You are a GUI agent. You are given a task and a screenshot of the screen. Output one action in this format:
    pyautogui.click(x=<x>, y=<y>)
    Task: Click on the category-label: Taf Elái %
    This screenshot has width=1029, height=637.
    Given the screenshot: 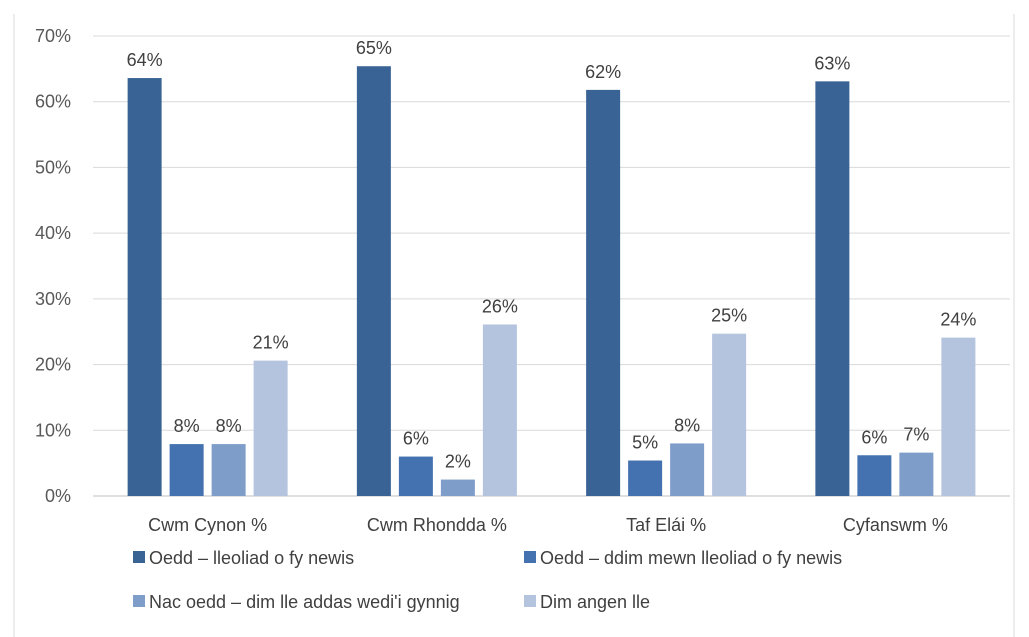 What is the action you would take?
    pyautogui.click(x=666, y=525)
    